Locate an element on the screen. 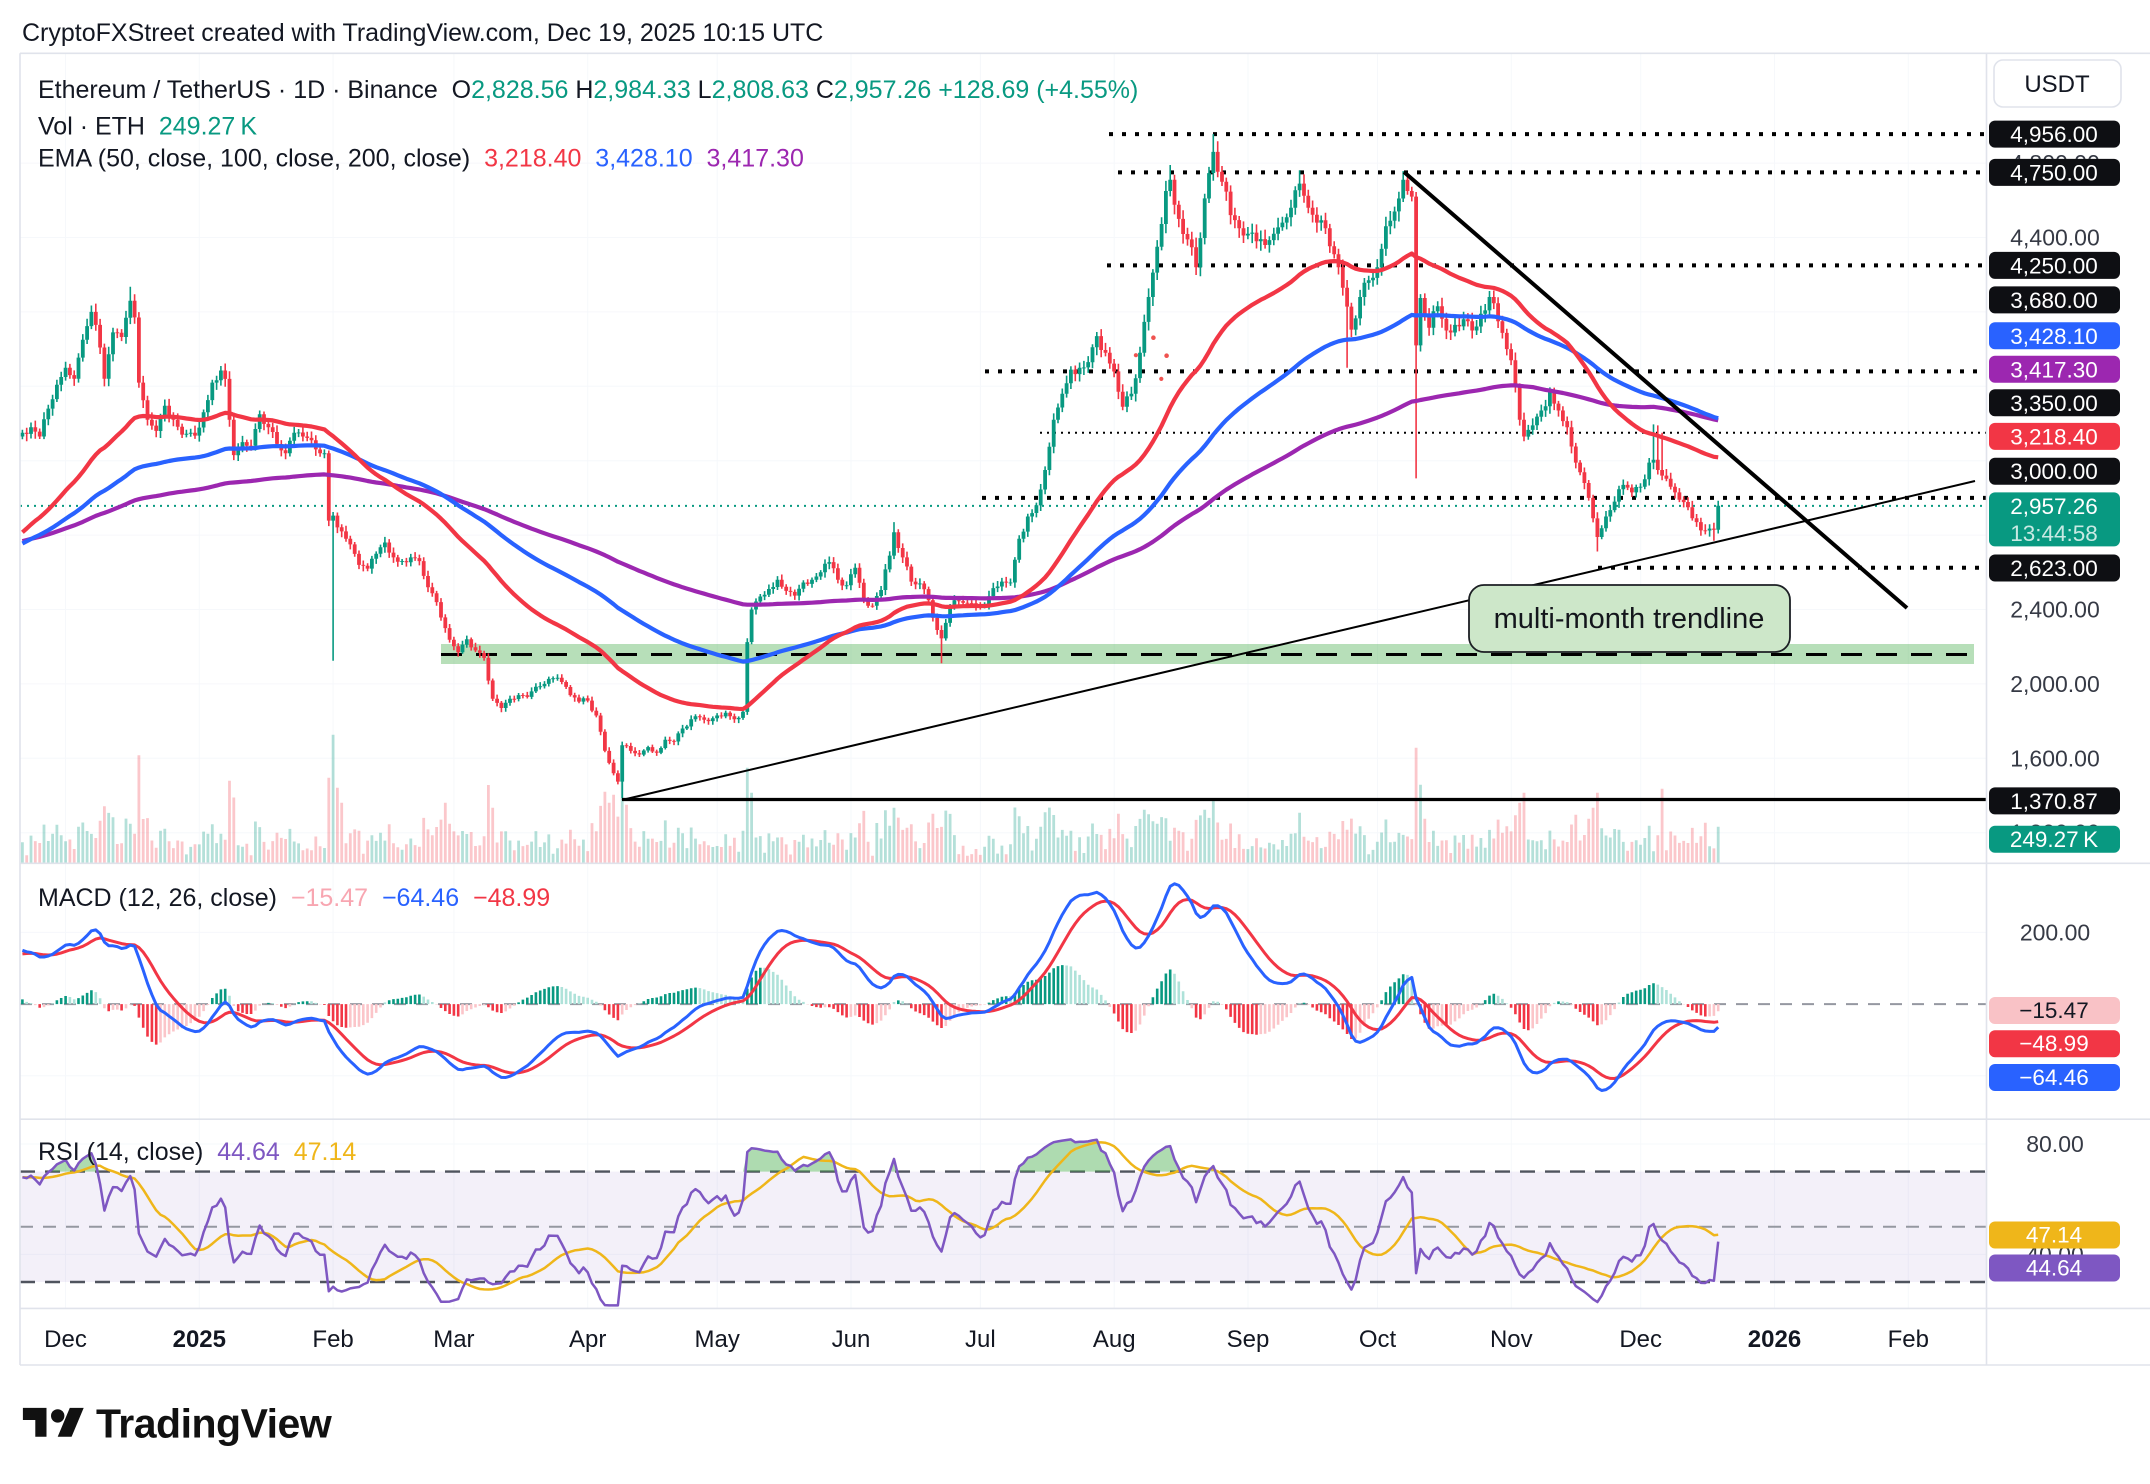  svg-text: 47.14 is located at coordinates (2054, 1235).